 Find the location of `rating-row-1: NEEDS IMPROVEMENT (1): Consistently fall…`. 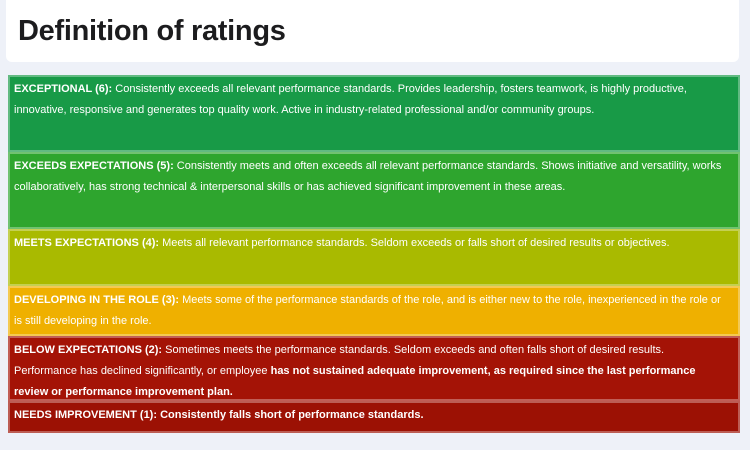

rating-row-1: NEEDS IMPROVEMENT (1): Consistently fall… is located at coordinates (374, 417).